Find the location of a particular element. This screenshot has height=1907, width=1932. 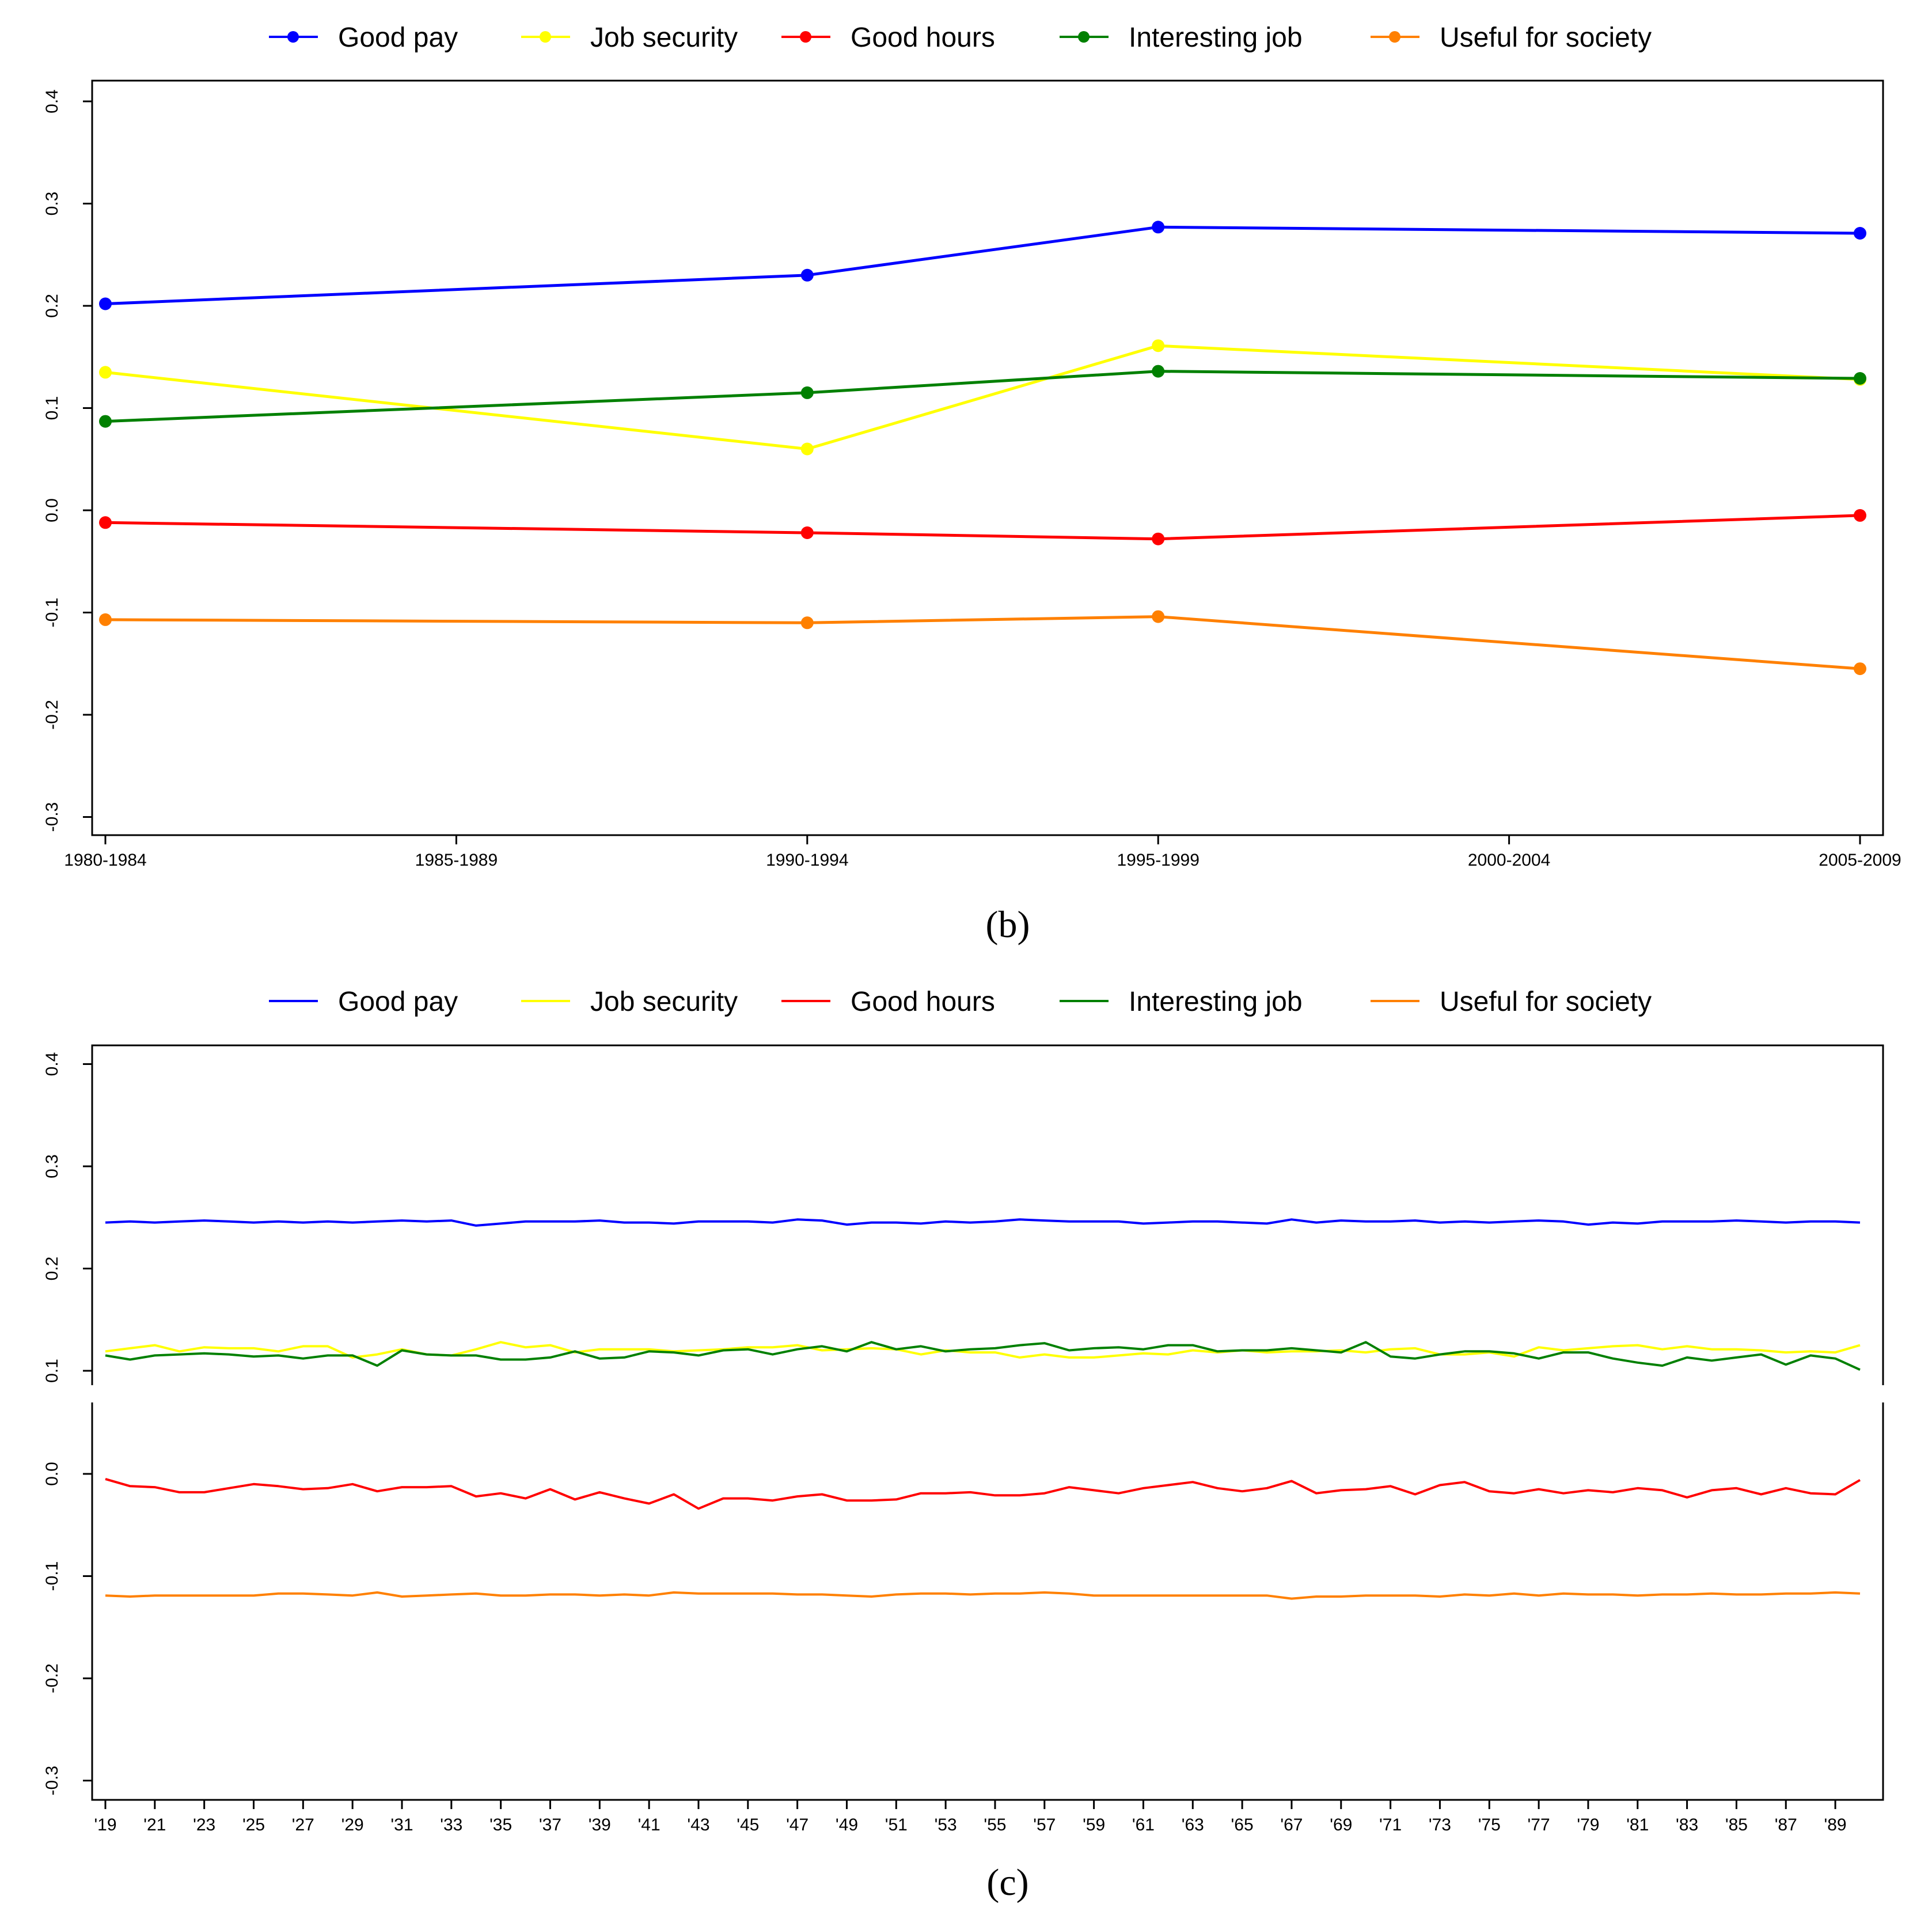

panel-b-series-line-good-pay is located at coordinates (983, 265).